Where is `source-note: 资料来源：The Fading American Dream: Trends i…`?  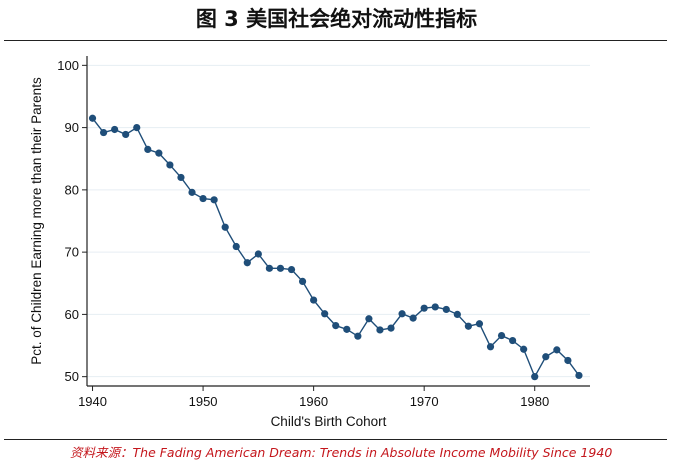 source-note: 资料来源：The Fading American Dream: Trends i… is located at coordinates (369, 453).